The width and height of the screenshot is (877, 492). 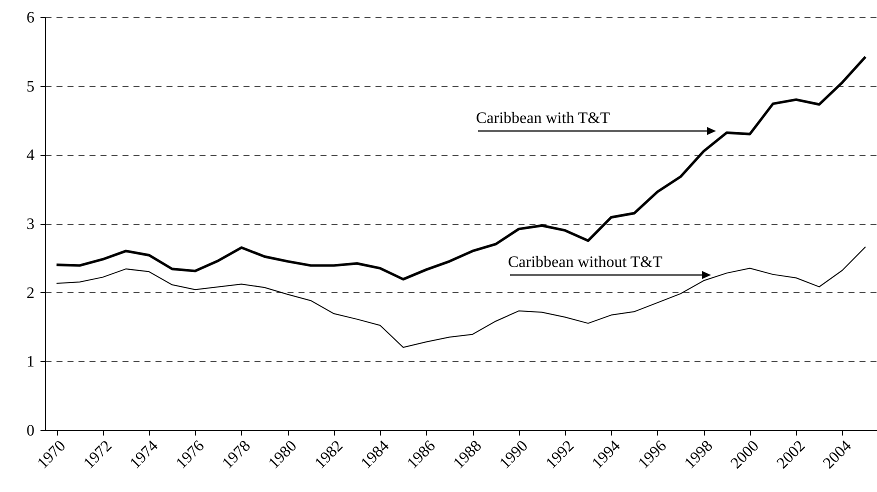 I want to click on y-tick-label: 5, so click(x=30, y=87).